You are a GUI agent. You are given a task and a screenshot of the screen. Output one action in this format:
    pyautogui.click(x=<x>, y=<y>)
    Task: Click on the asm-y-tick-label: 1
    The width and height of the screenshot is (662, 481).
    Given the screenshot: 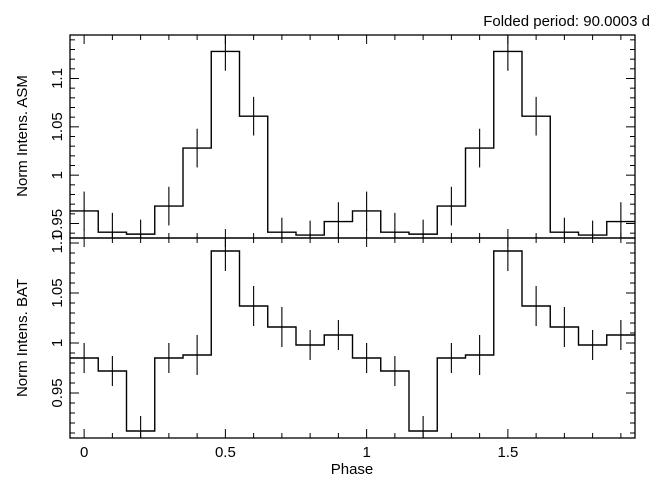 What is the action you would take?
    pyautogui.click(x=57, y=175)
    